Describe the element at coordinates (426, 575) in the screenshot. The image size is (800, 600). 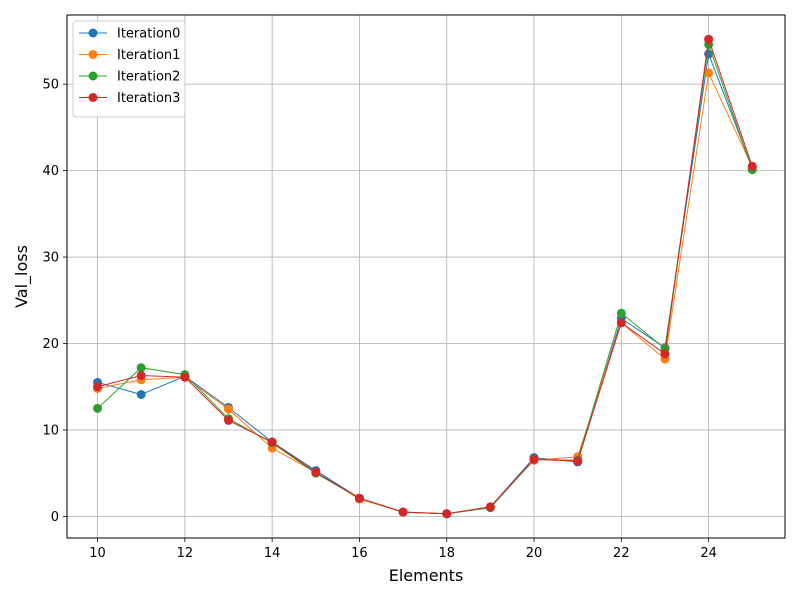
I see `x-axis-title: Elements` at that location.